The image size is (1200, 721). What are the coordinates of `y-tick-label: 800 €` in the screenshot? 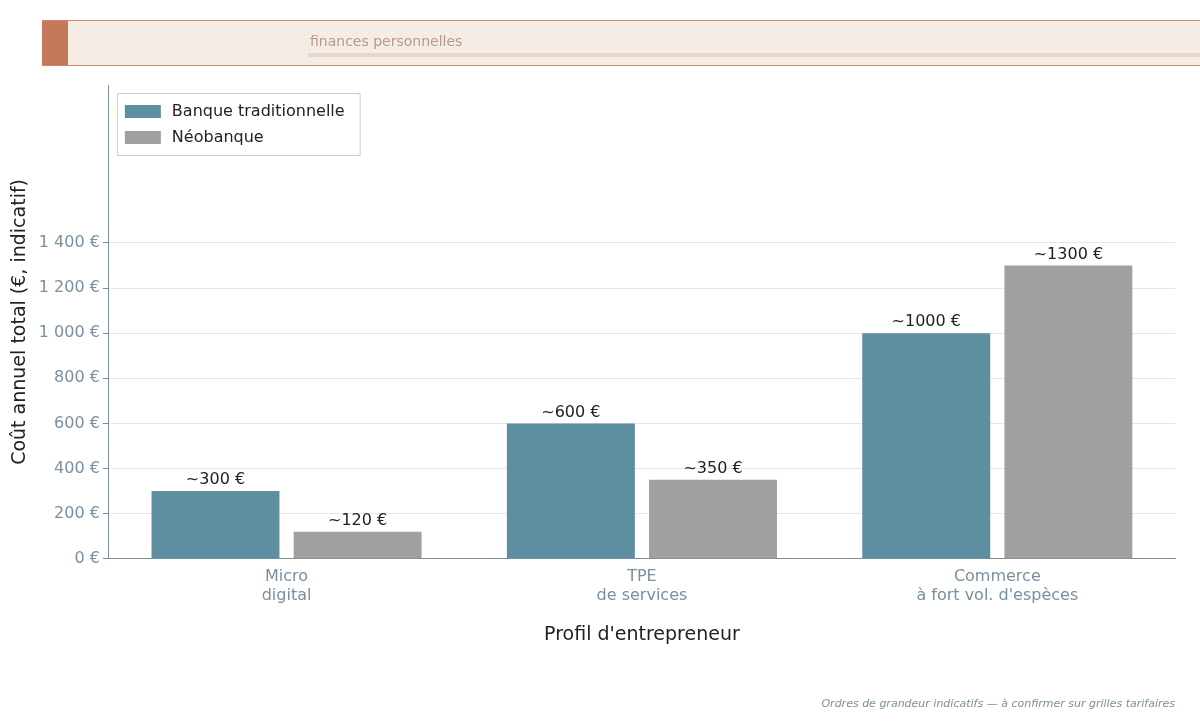 It's located at (77, 377).